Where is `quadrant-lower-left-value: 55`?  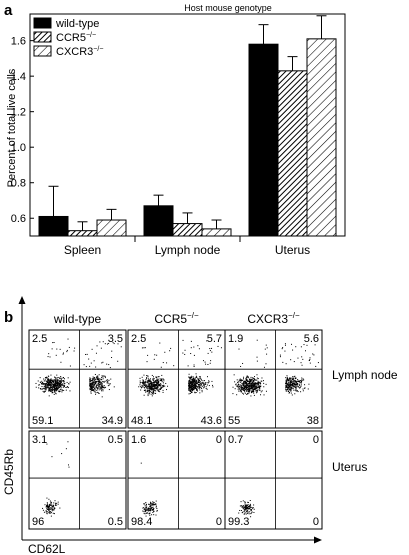
quadrant-lower-left-value: 55 is located at coordinates (234, 421).